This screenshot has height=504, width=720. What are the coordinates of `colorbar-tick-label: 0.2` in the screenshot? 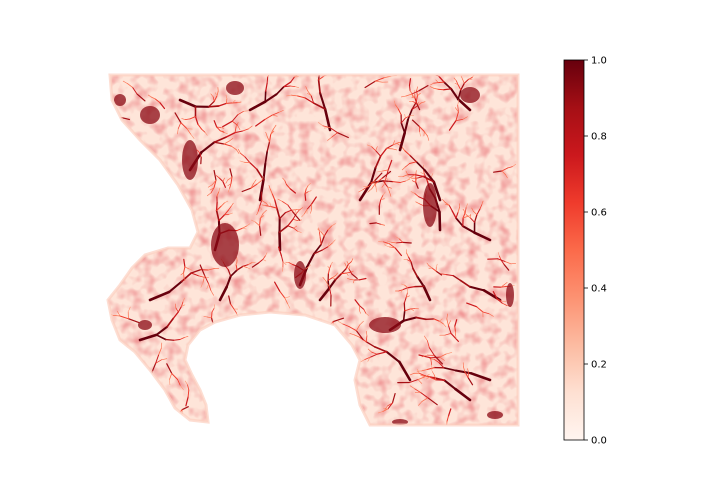 It's located at (599, 365).